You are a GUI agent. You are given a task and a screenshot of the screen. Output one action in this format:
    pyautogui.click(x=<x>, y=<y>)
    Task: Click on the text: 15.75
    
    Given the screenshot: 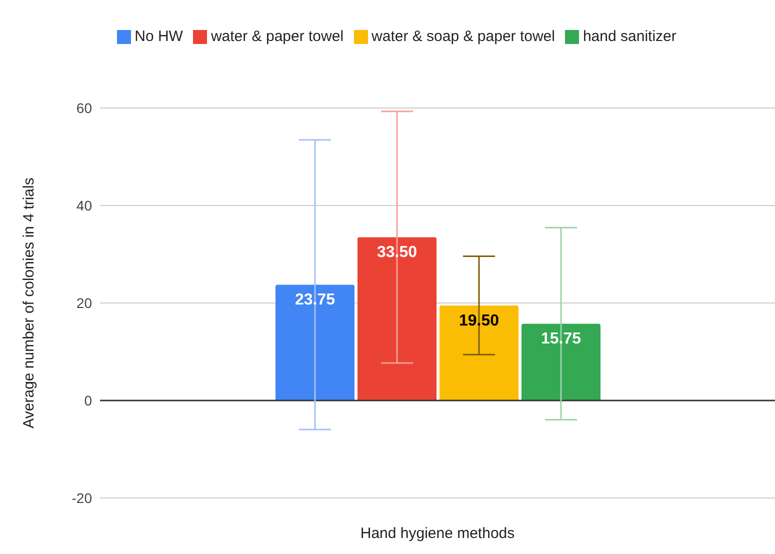 What is the action you would take?
    pyautogui.click(x=561, y=339)
    